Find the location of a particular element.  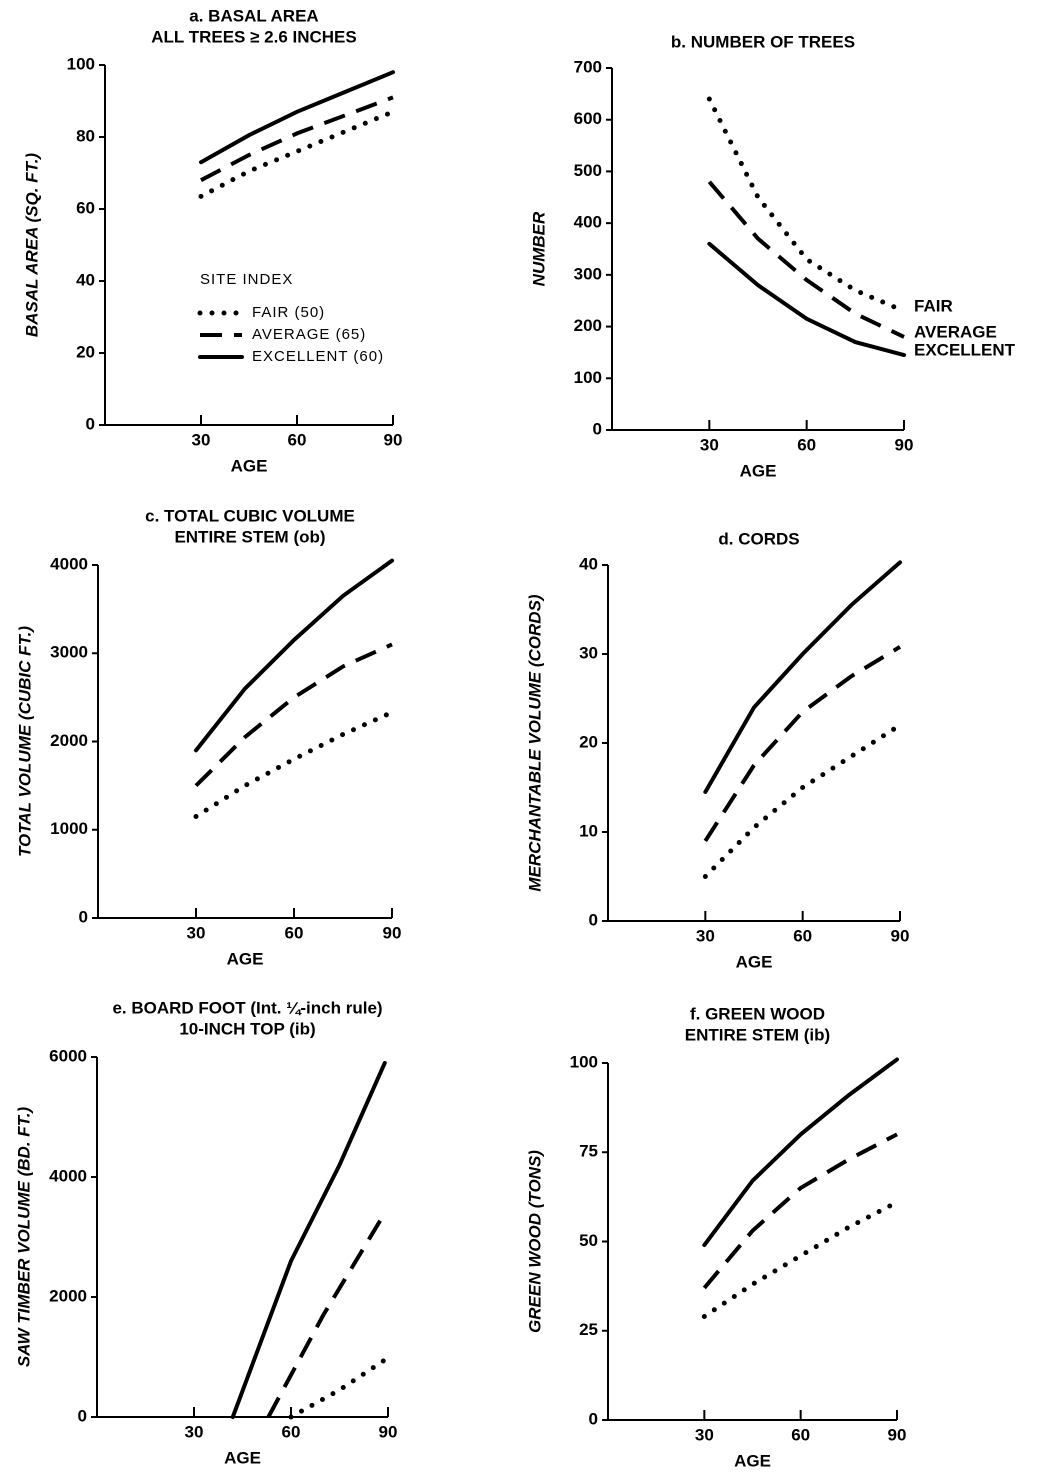

y-tick-label: 1000 is located at coordinates (69, 828).